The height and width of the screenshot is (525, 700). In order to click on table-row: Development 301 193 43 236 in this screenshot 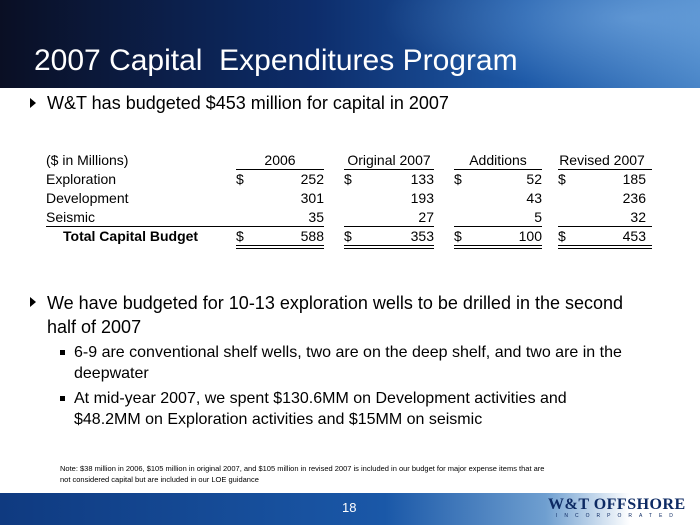, I will do `click(346, 198)`.